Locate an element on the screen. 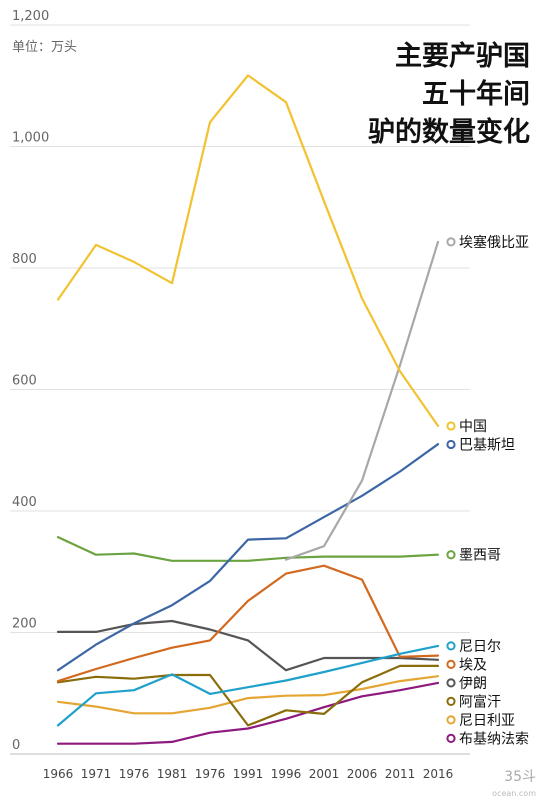 The width and height of the screenshot is (550, 804). series-label: 埃塞俄比亚 is located at coordinates (494, 242).